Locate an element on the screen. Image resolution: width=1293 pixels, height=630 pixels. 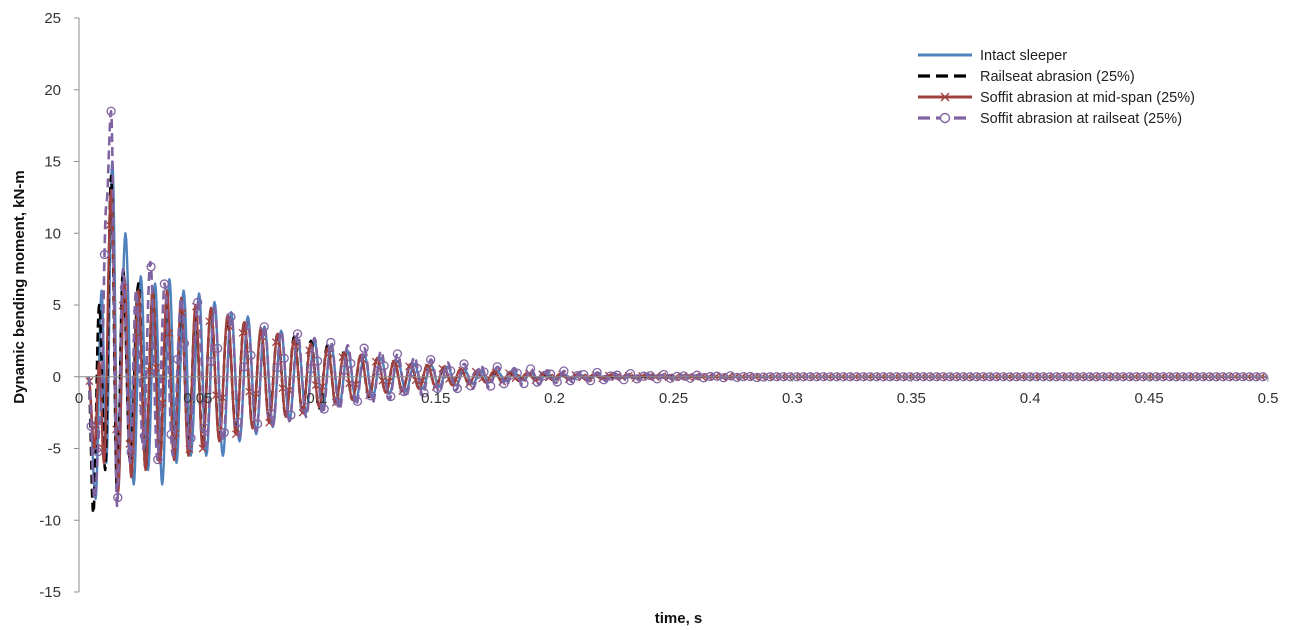
x-tick-label: 0.1 is located at coordinates (316, 398).